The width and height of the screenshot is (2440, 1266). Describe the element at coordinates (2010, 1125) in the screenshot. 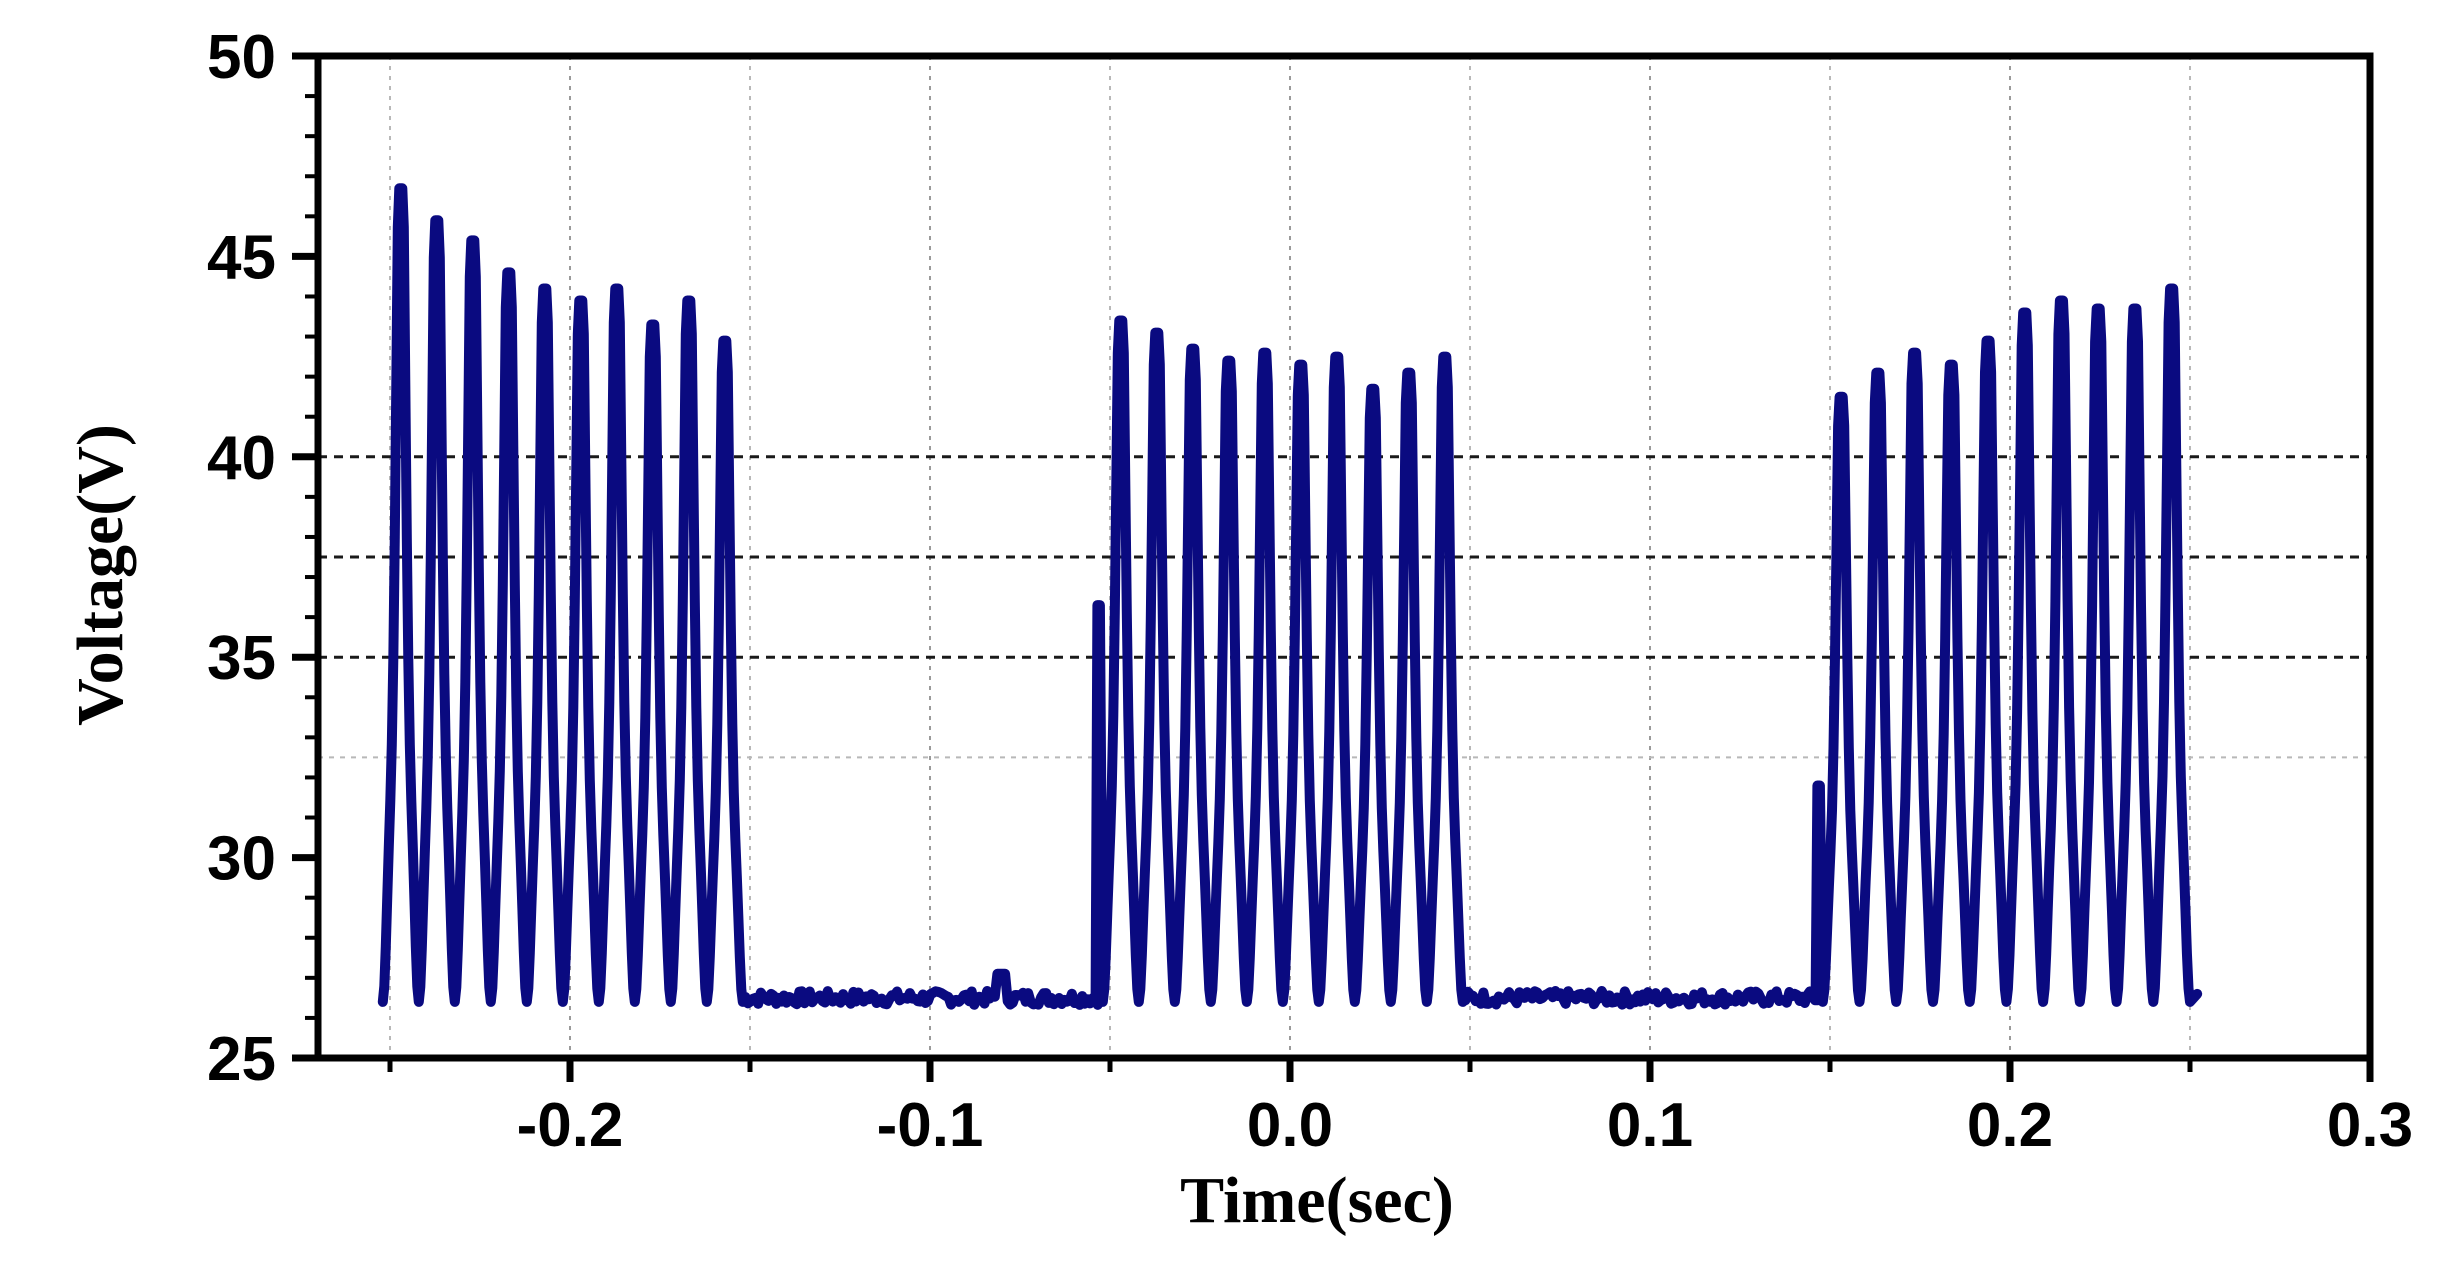

I see `x-tick-label: 0.2` at that location.